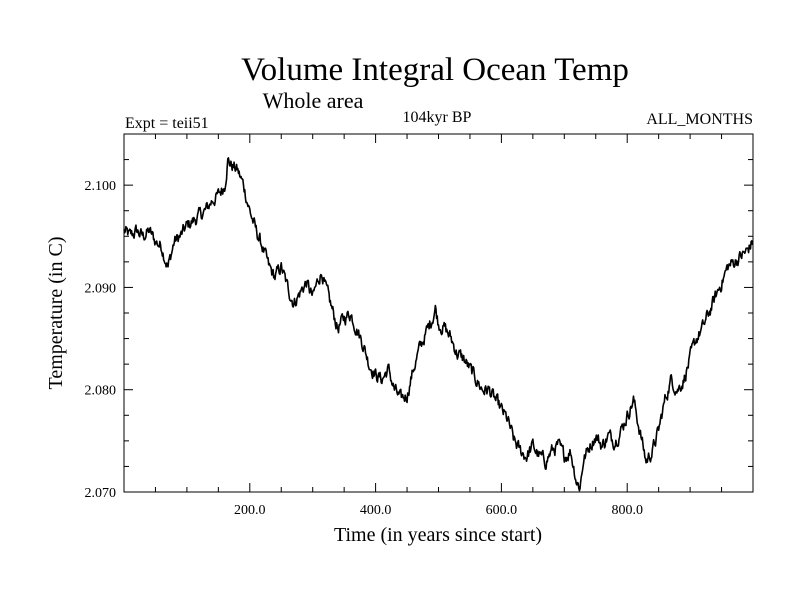  What do you see at coordinates (627, 510) in the screenshot?
I see `x-tick-label: 800.0` at bounding box center [627, 510].